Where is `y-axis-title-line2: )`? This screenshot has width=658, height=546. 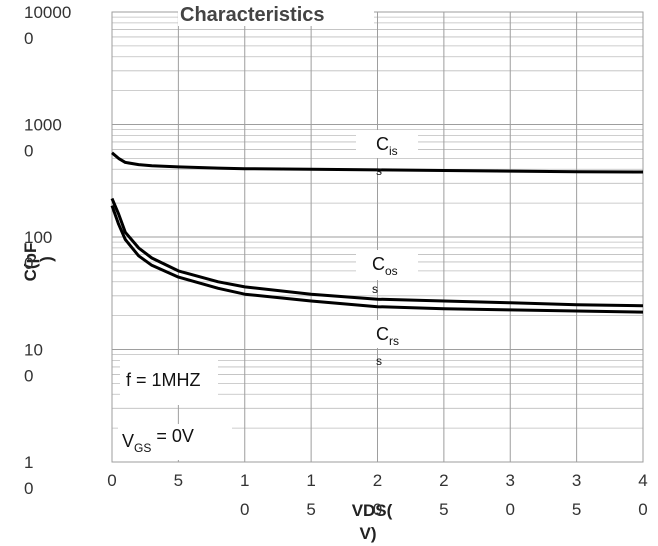
y-axis-title-line2: ) is located at coordinates (46, 259).